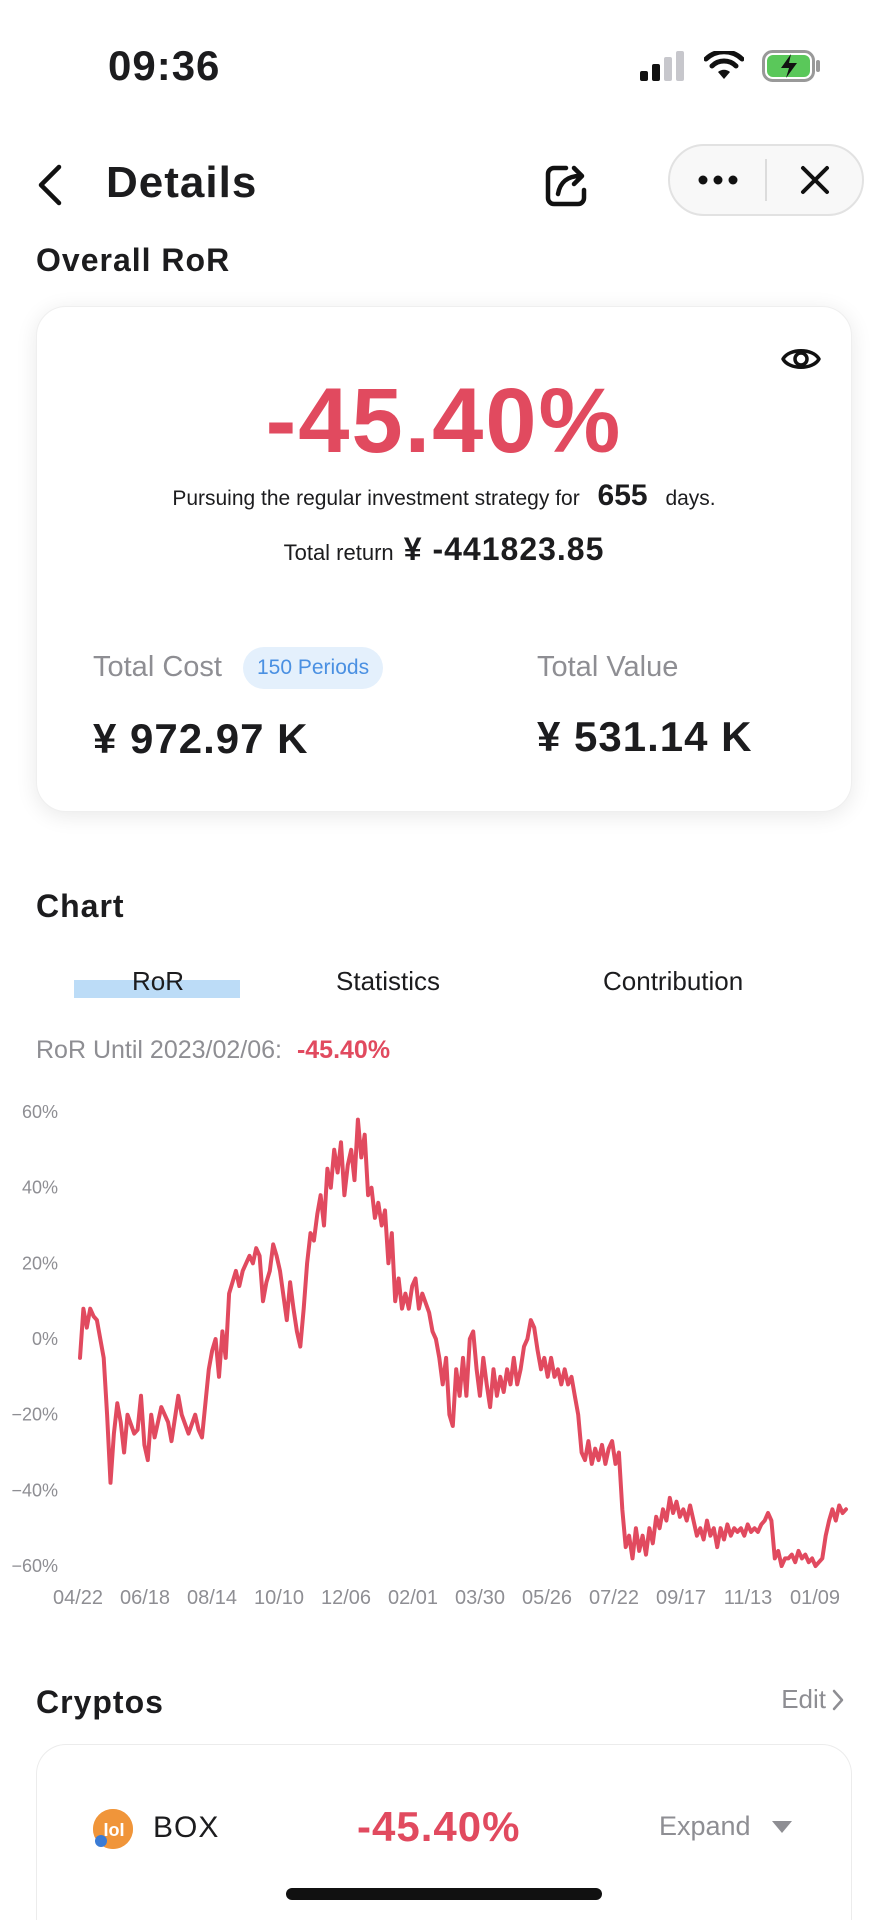  Describe the element at coordinates (781, 1826) in the screenshot. I see `caret-down-icon` at that location.